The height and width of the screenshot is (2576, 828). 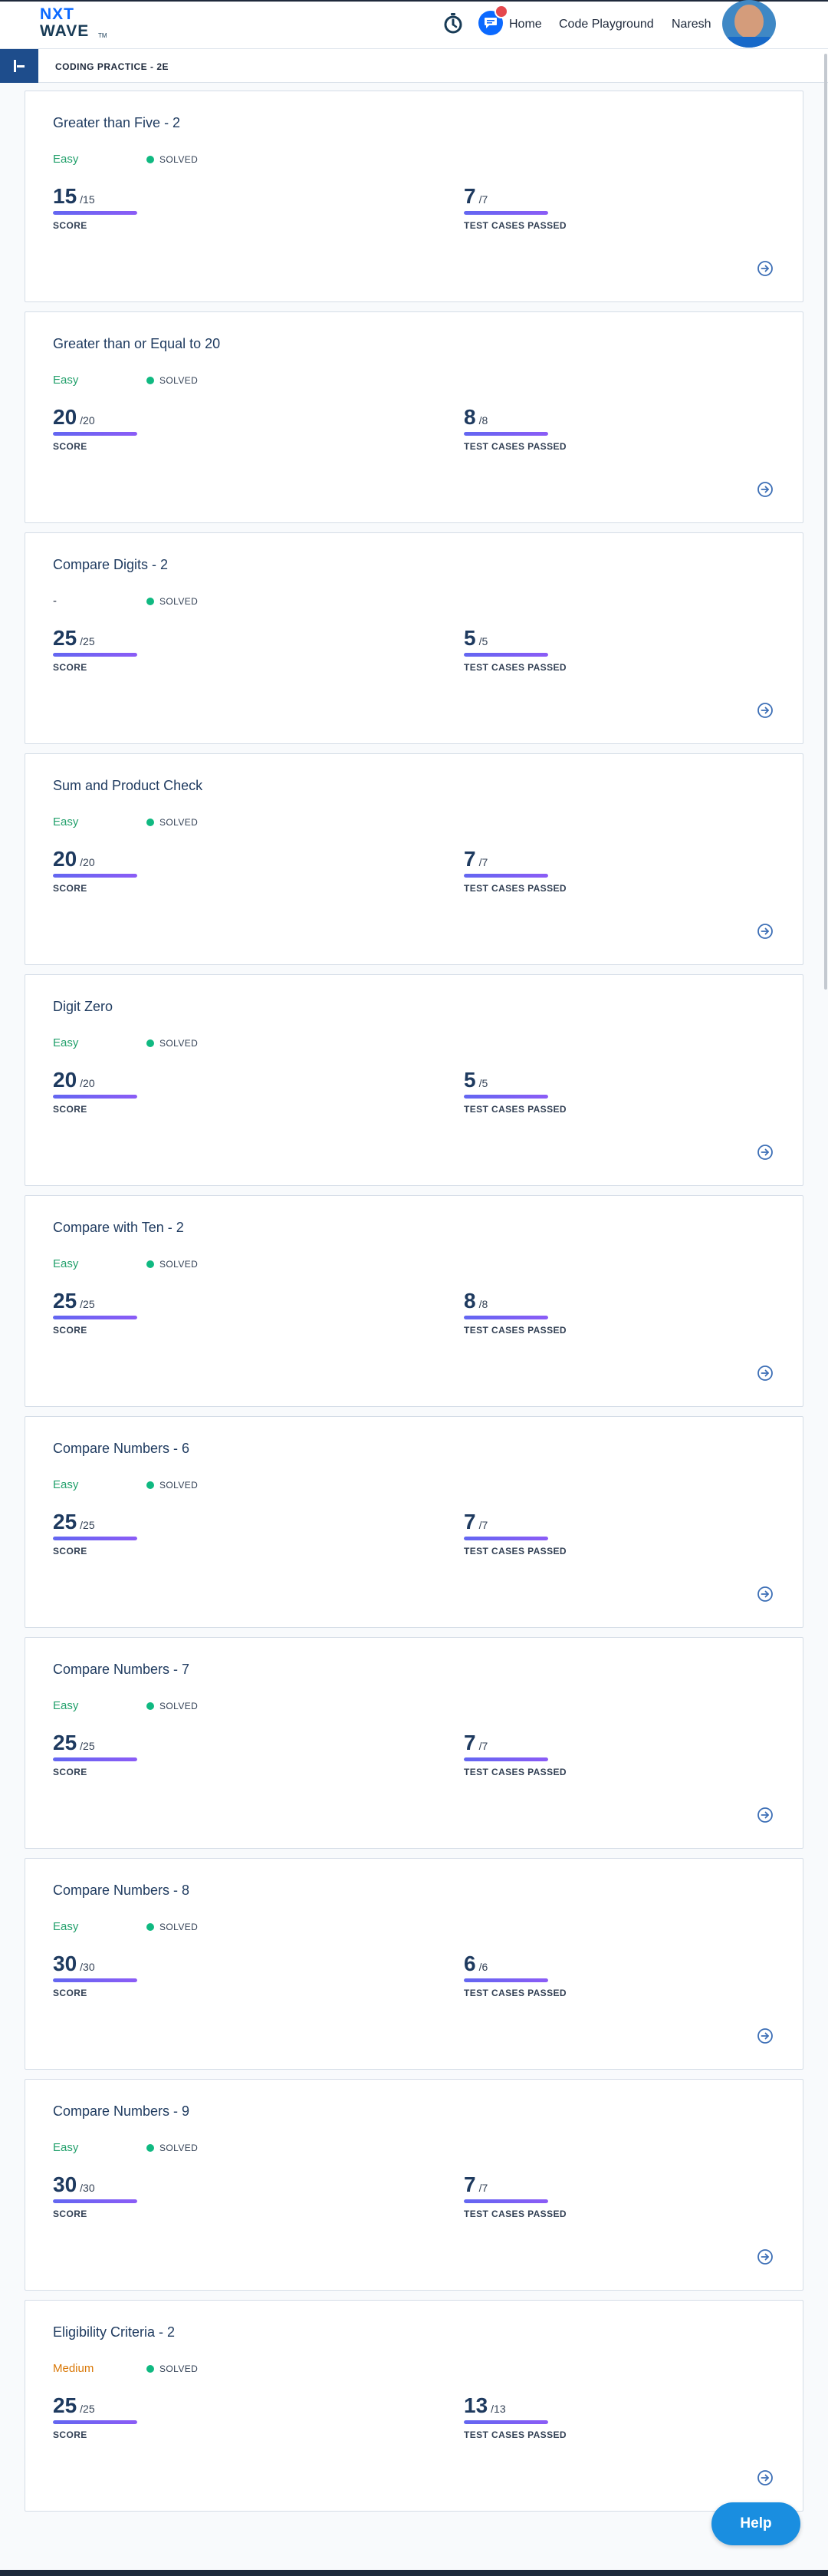 What do you see at coordinates (88, 420) in the screenshot?
I see `score-total: /20` at bounding box center [88, 420].